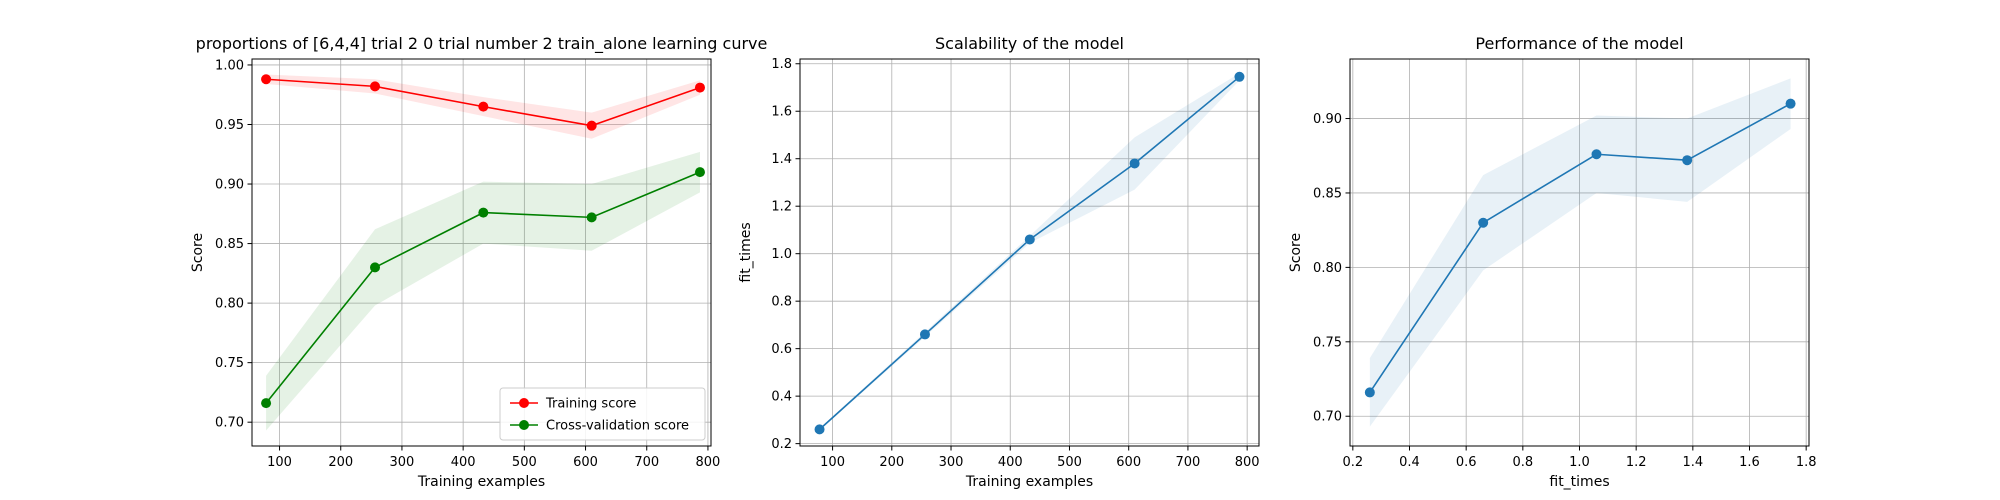  Describe the element at coordinates (1692, 462) in the screenshot. I see `x-tick-label: 1.4` at that location.